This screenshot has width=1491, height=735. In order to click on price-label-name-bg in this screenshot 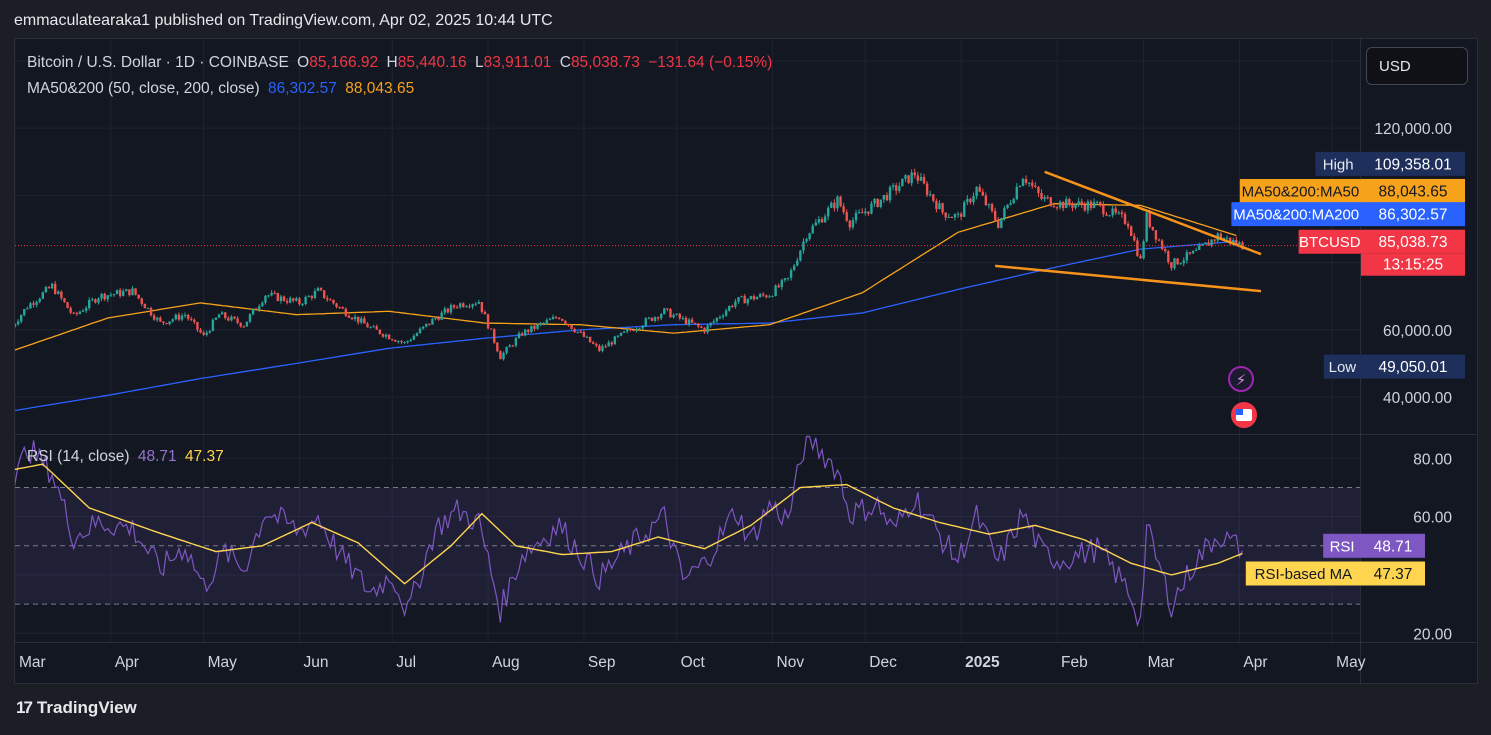, I will do `click(1296, 214)`.